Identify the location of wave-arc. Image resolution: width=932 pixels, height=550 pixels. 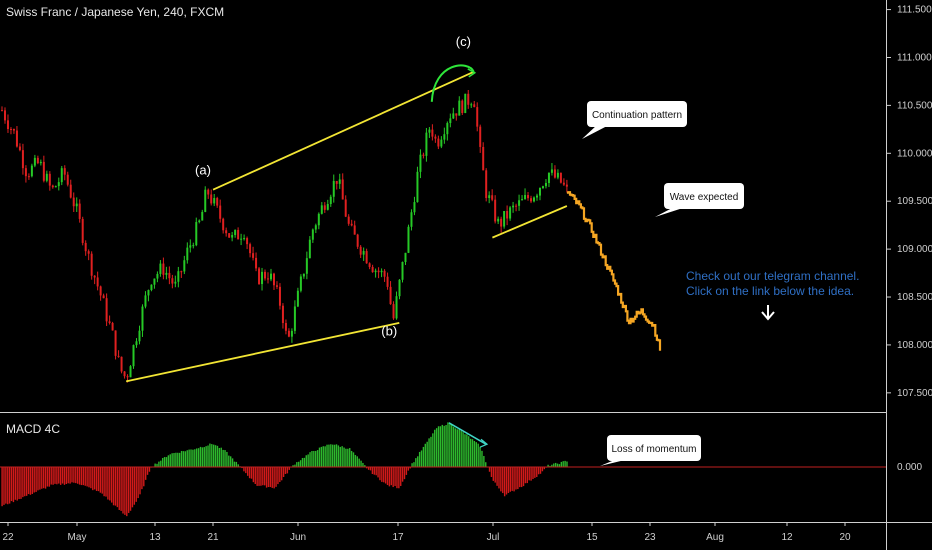
(452, 83).